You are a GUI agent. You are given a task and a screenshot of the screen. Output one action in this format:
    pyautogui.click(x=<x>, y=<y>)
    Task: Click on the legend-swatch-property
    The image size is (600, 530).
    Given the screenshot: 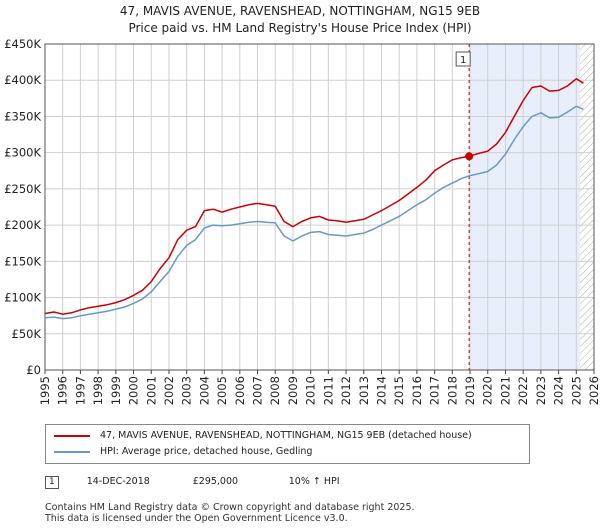 What is the action you would take?
    pyautogui.click(x=72, y=435)
    